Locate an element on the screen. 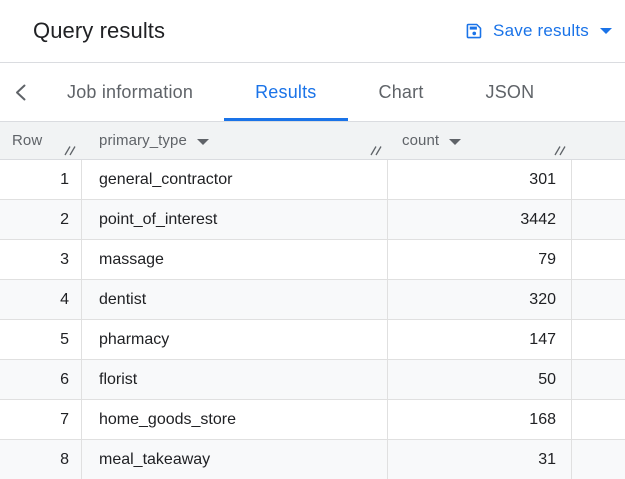 The height and width of the screenshot is (479, 625). primary-type-cell: meal_takeaway is located at coordinates (235, 459).